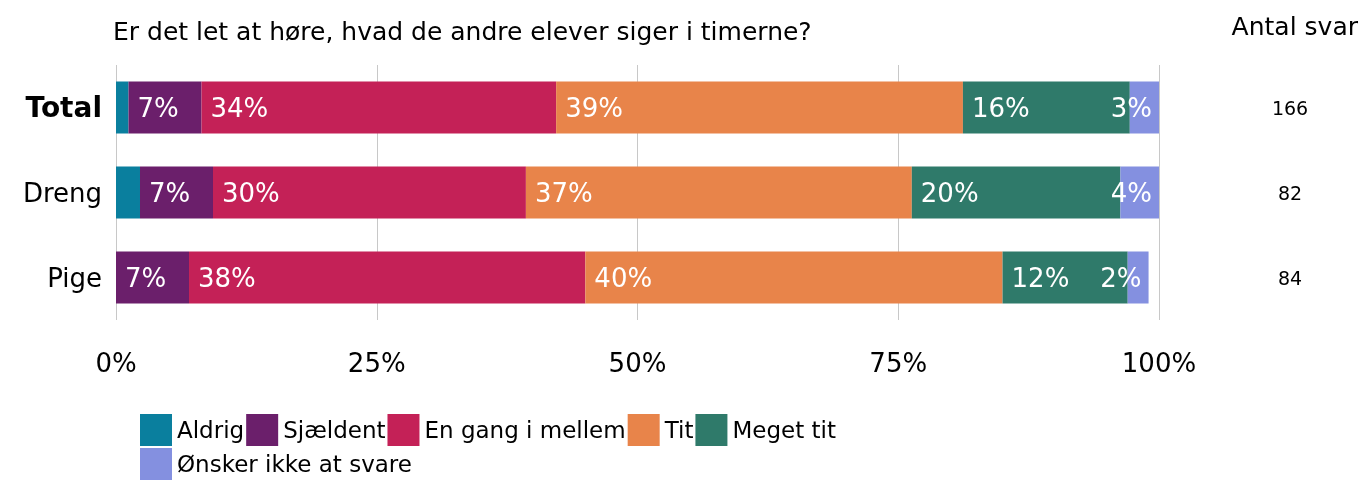 The image size is (1362, 485). What do you see at coordinates (525, 430) in the screenshot?
I see `legend-label: En gang i mellem` at bounding box center [525, 430].